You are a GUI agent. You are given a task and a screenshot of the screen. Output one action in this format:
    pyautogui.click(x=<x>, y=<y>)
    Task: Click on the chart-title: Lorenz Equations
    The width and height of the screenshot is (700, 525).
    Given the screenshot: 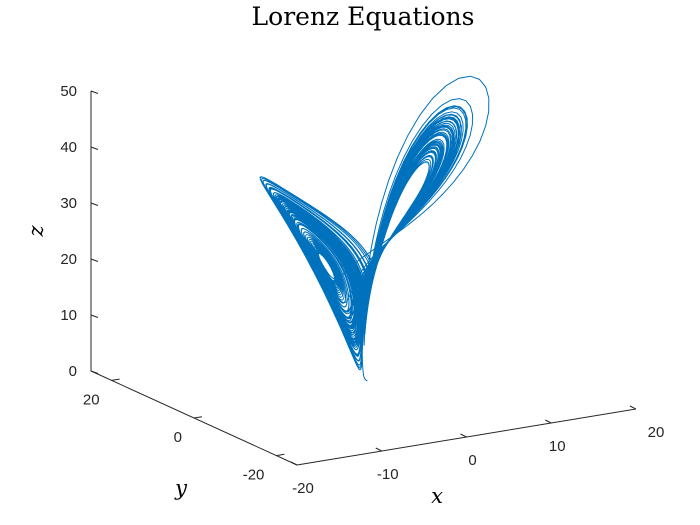 What is the action you would take?
    pyautogui.click(x=363, y=16)
    